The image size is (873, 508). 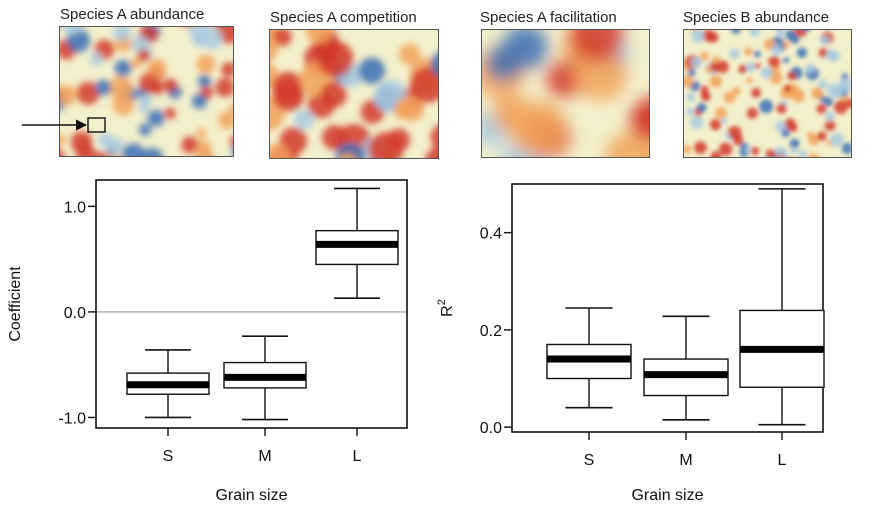 I want to click on y-axis-title: Coefficient, so click(x=15, y=304).